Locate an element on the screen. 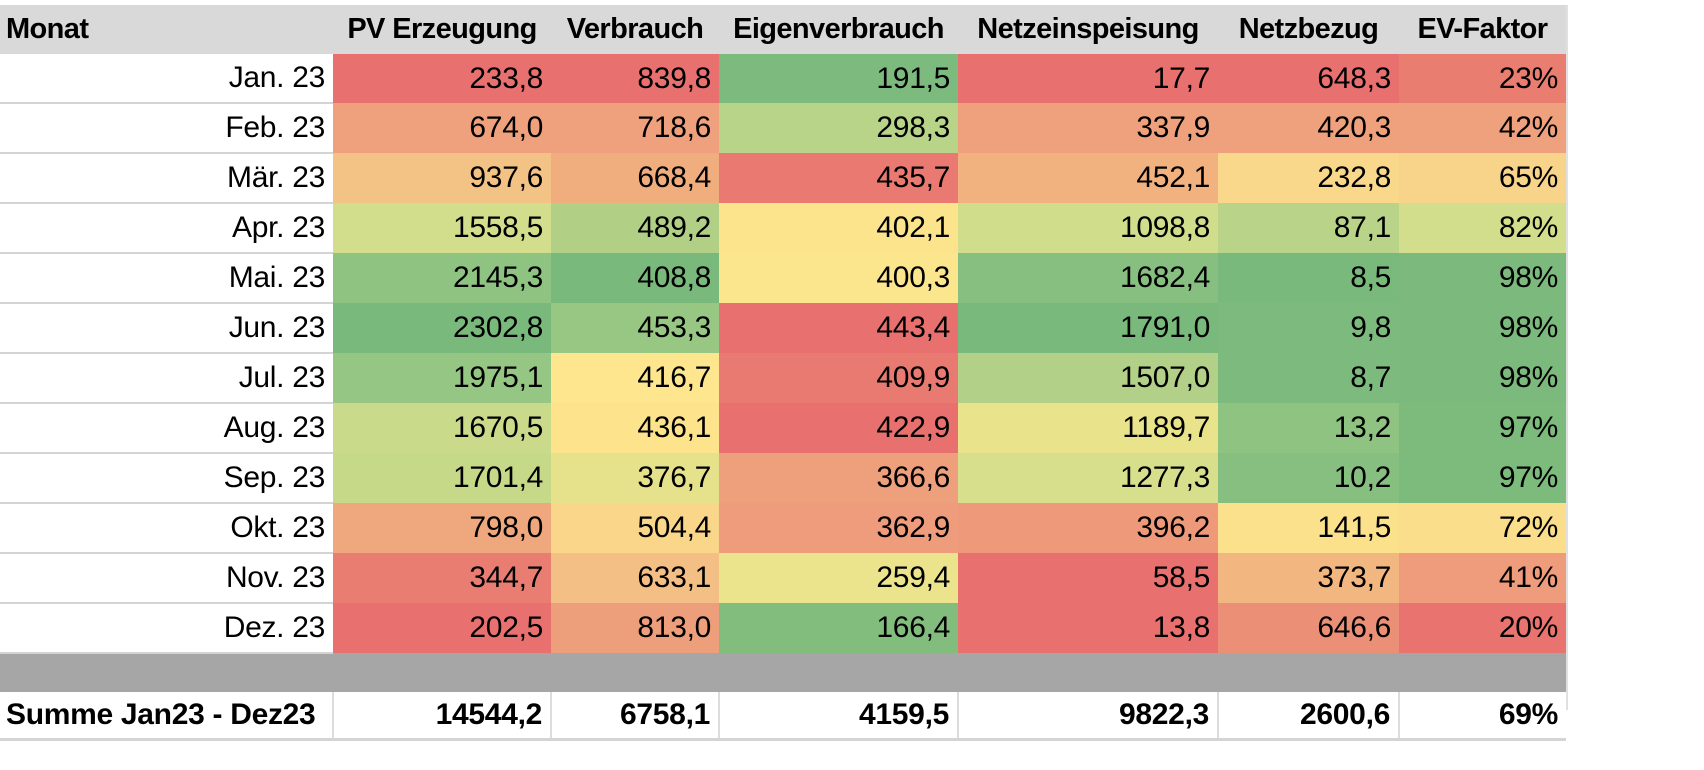  header-verbrauch: Verbrauch is located at coordinates (635, 29).